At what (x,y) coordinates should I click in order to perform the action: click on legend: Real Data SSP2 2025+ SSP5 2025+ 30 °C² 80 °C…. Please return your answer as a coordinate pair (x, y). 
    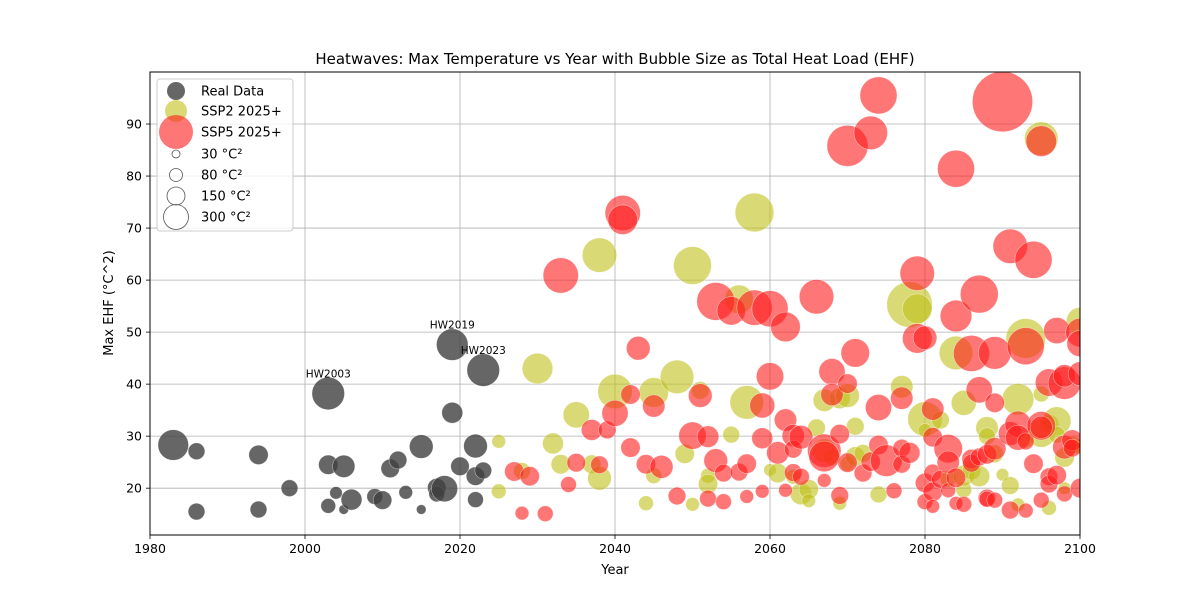
    Looking at the image, I should click on (225, 155).